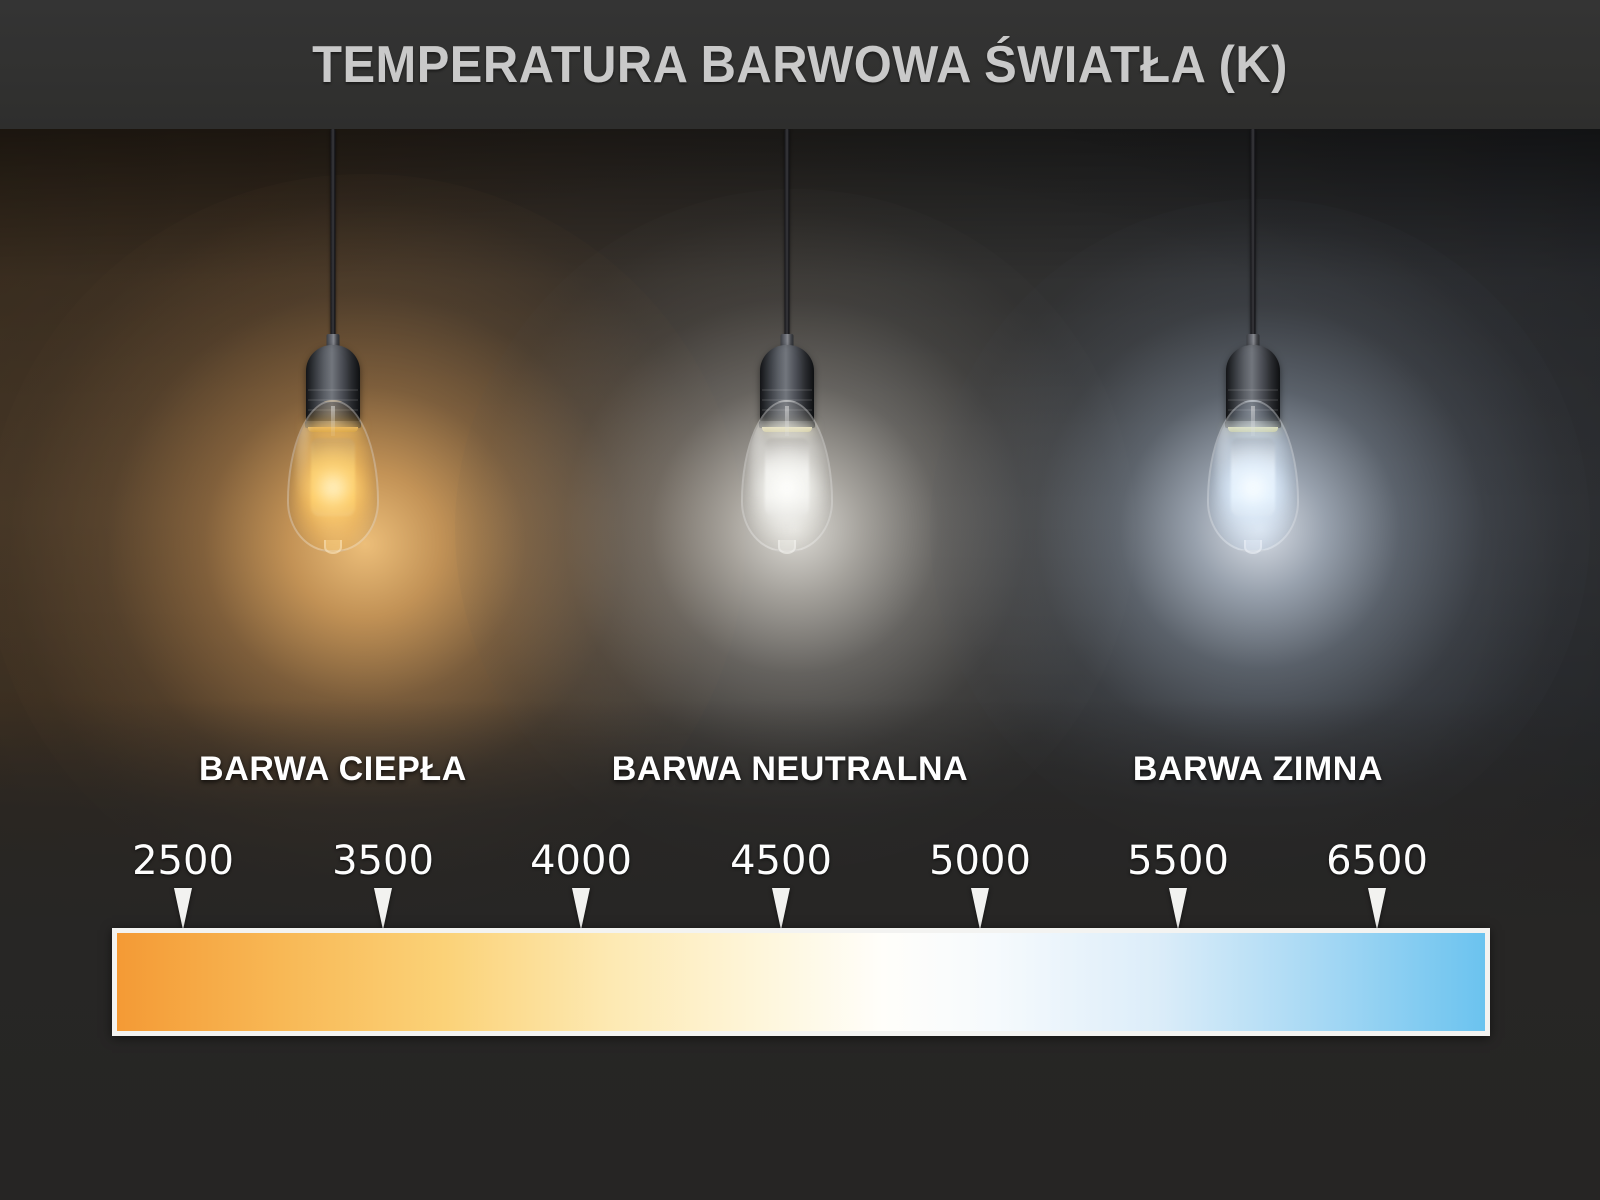 The image size is (1600, 1200). What do you see at coordinates (1178, 861) in the screenshot?
I see `tick-label-5500: 5500` at bounding box center [1178, 861].